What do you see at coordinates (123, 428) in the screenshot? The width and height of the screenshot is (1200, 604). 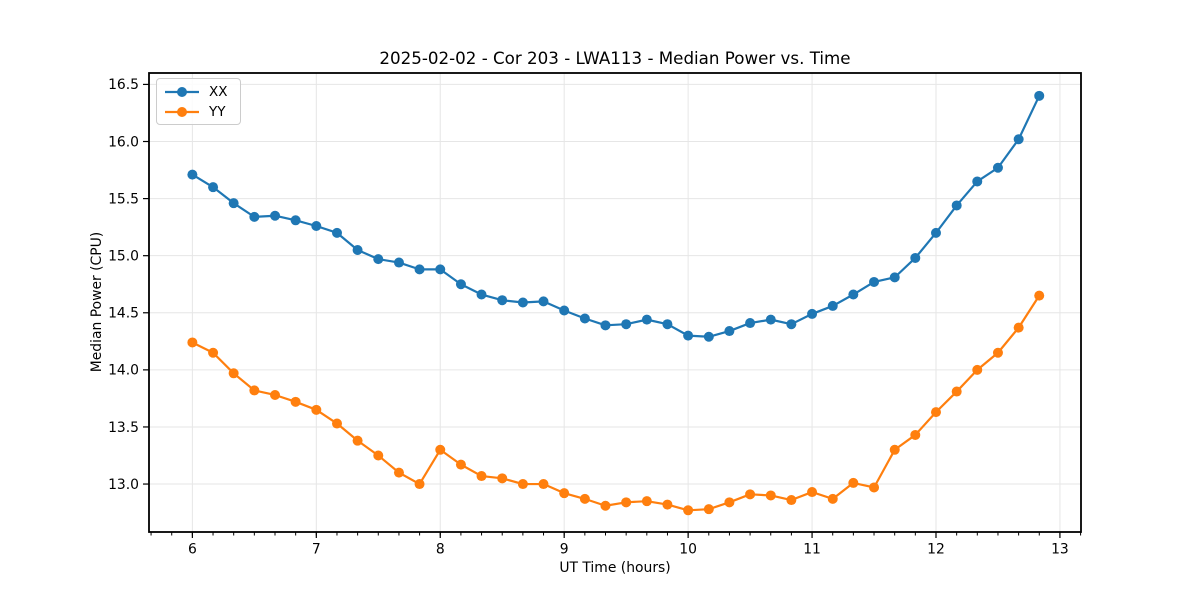 I see `y-tick-label: 13.5` at bounding box center [123, 428].